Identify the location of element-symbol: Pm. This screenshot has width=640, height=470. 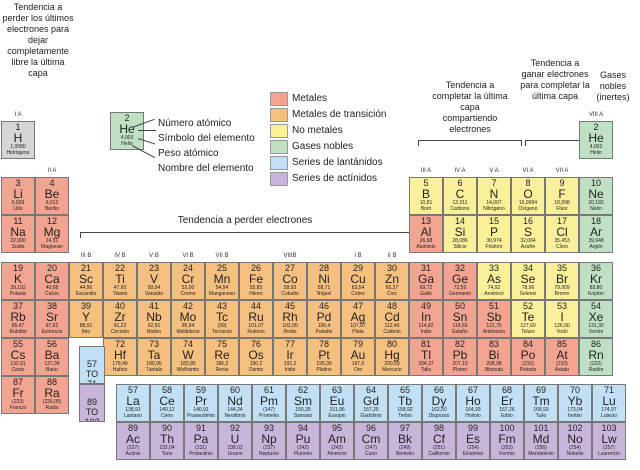
(269, 401).